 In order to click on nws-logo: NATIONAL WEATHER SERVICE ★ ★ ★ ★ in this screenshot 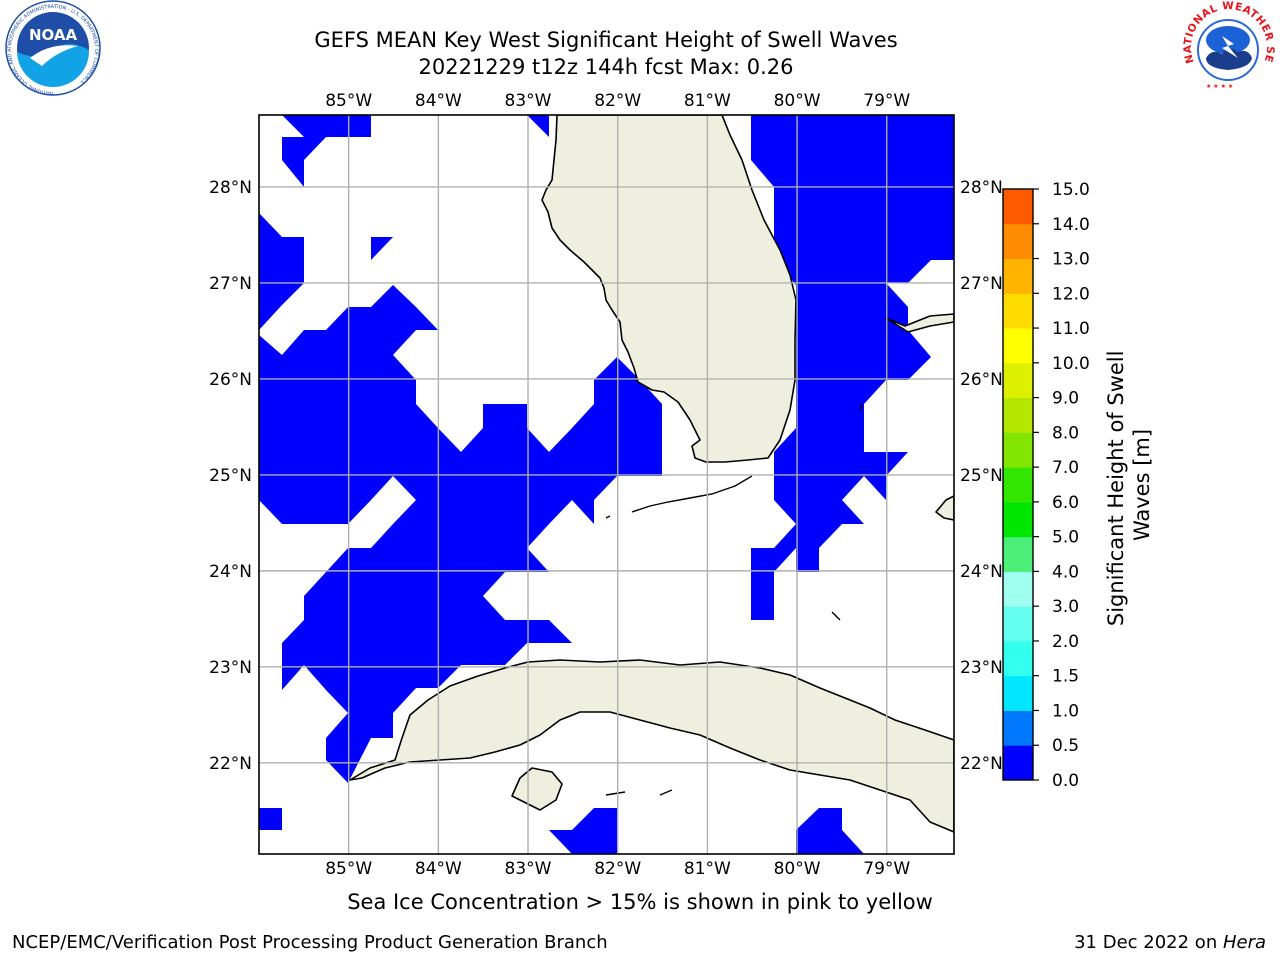, I will do `click(1226, 48)`.